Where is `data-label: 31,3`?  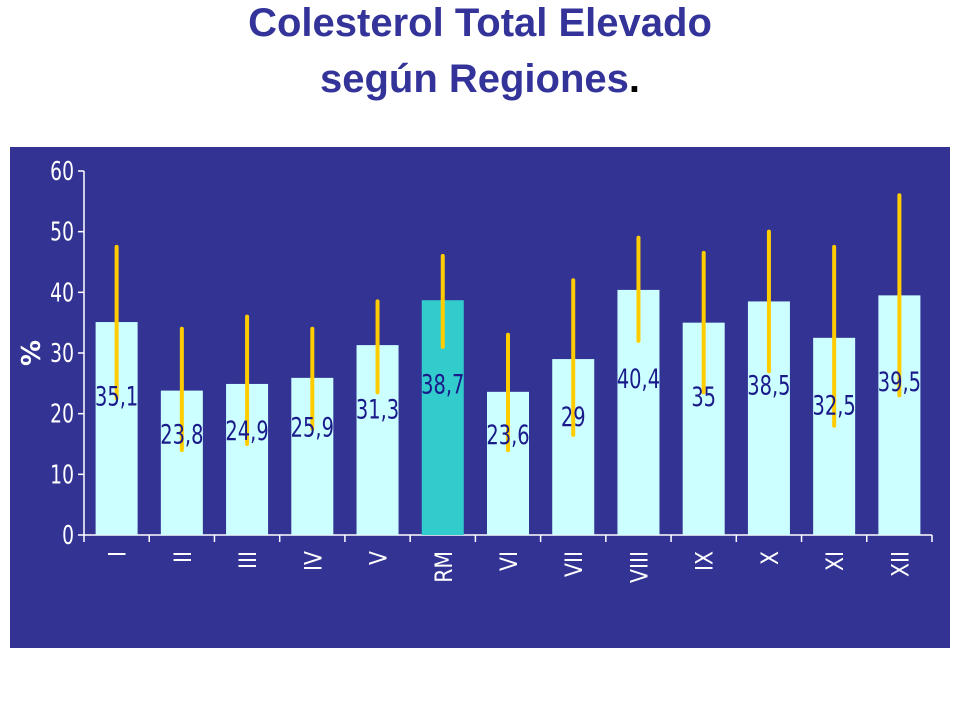 data-label: 31,3 is located at coordinates (377, 409).